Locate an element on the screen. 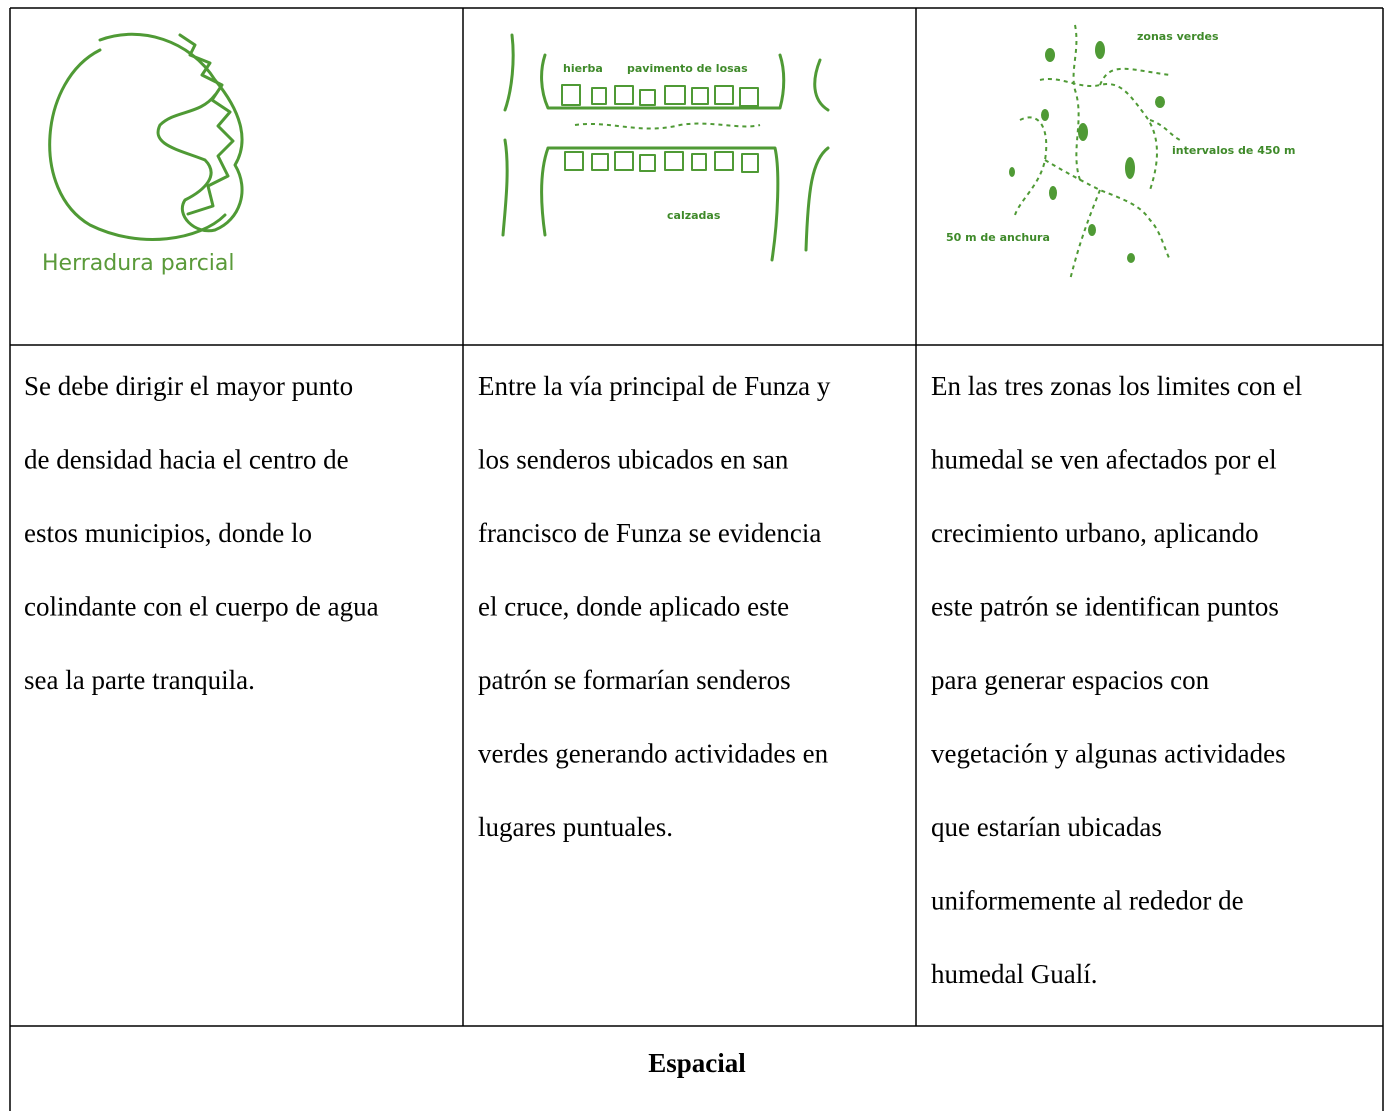 This screenshot has width=1384, height=1111. description-line: Entre la vía principal de Funza y is located at coordinates (654, 386).